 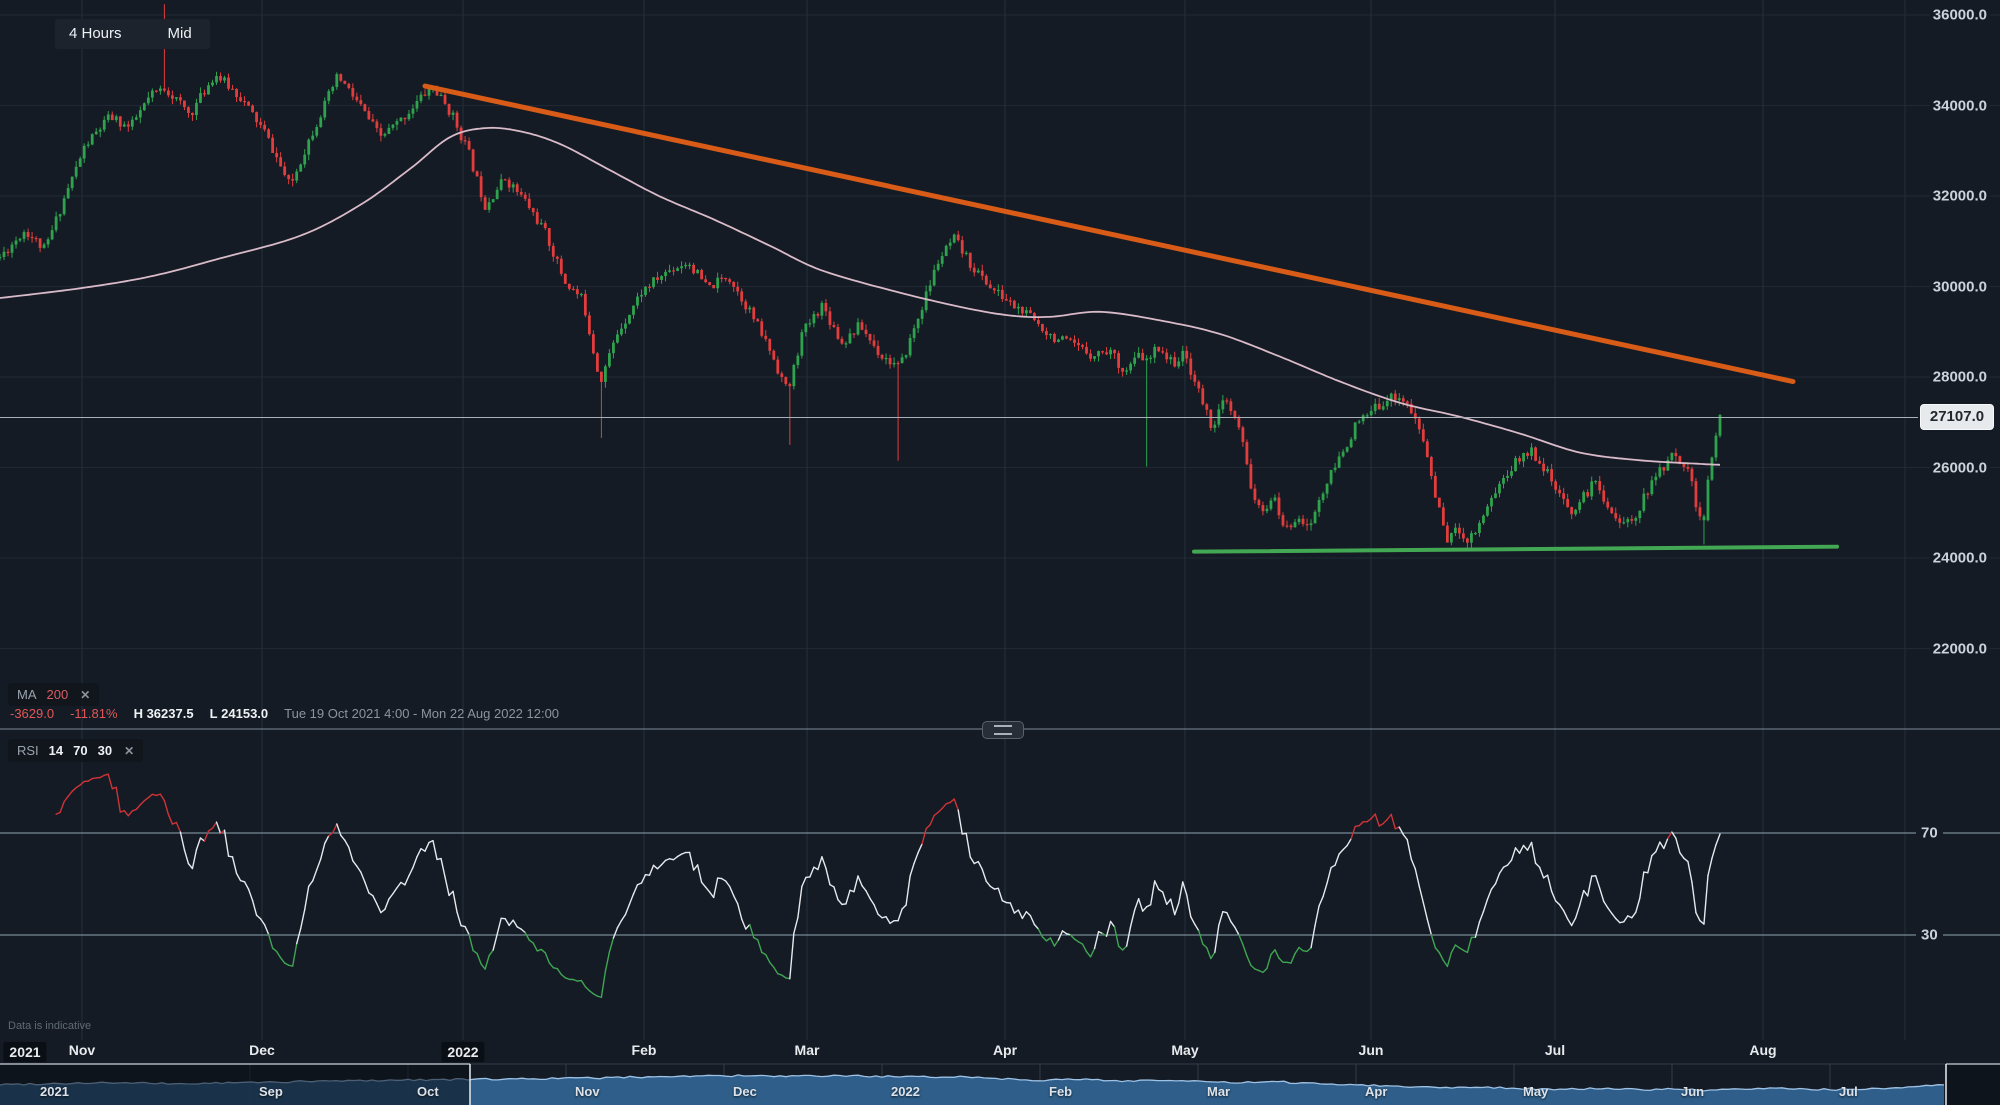 What do you see at coordinates (271, 1091) in the screenshot?
I see `navigator-label-sep: Sep` at bounding box center [271, 1091].